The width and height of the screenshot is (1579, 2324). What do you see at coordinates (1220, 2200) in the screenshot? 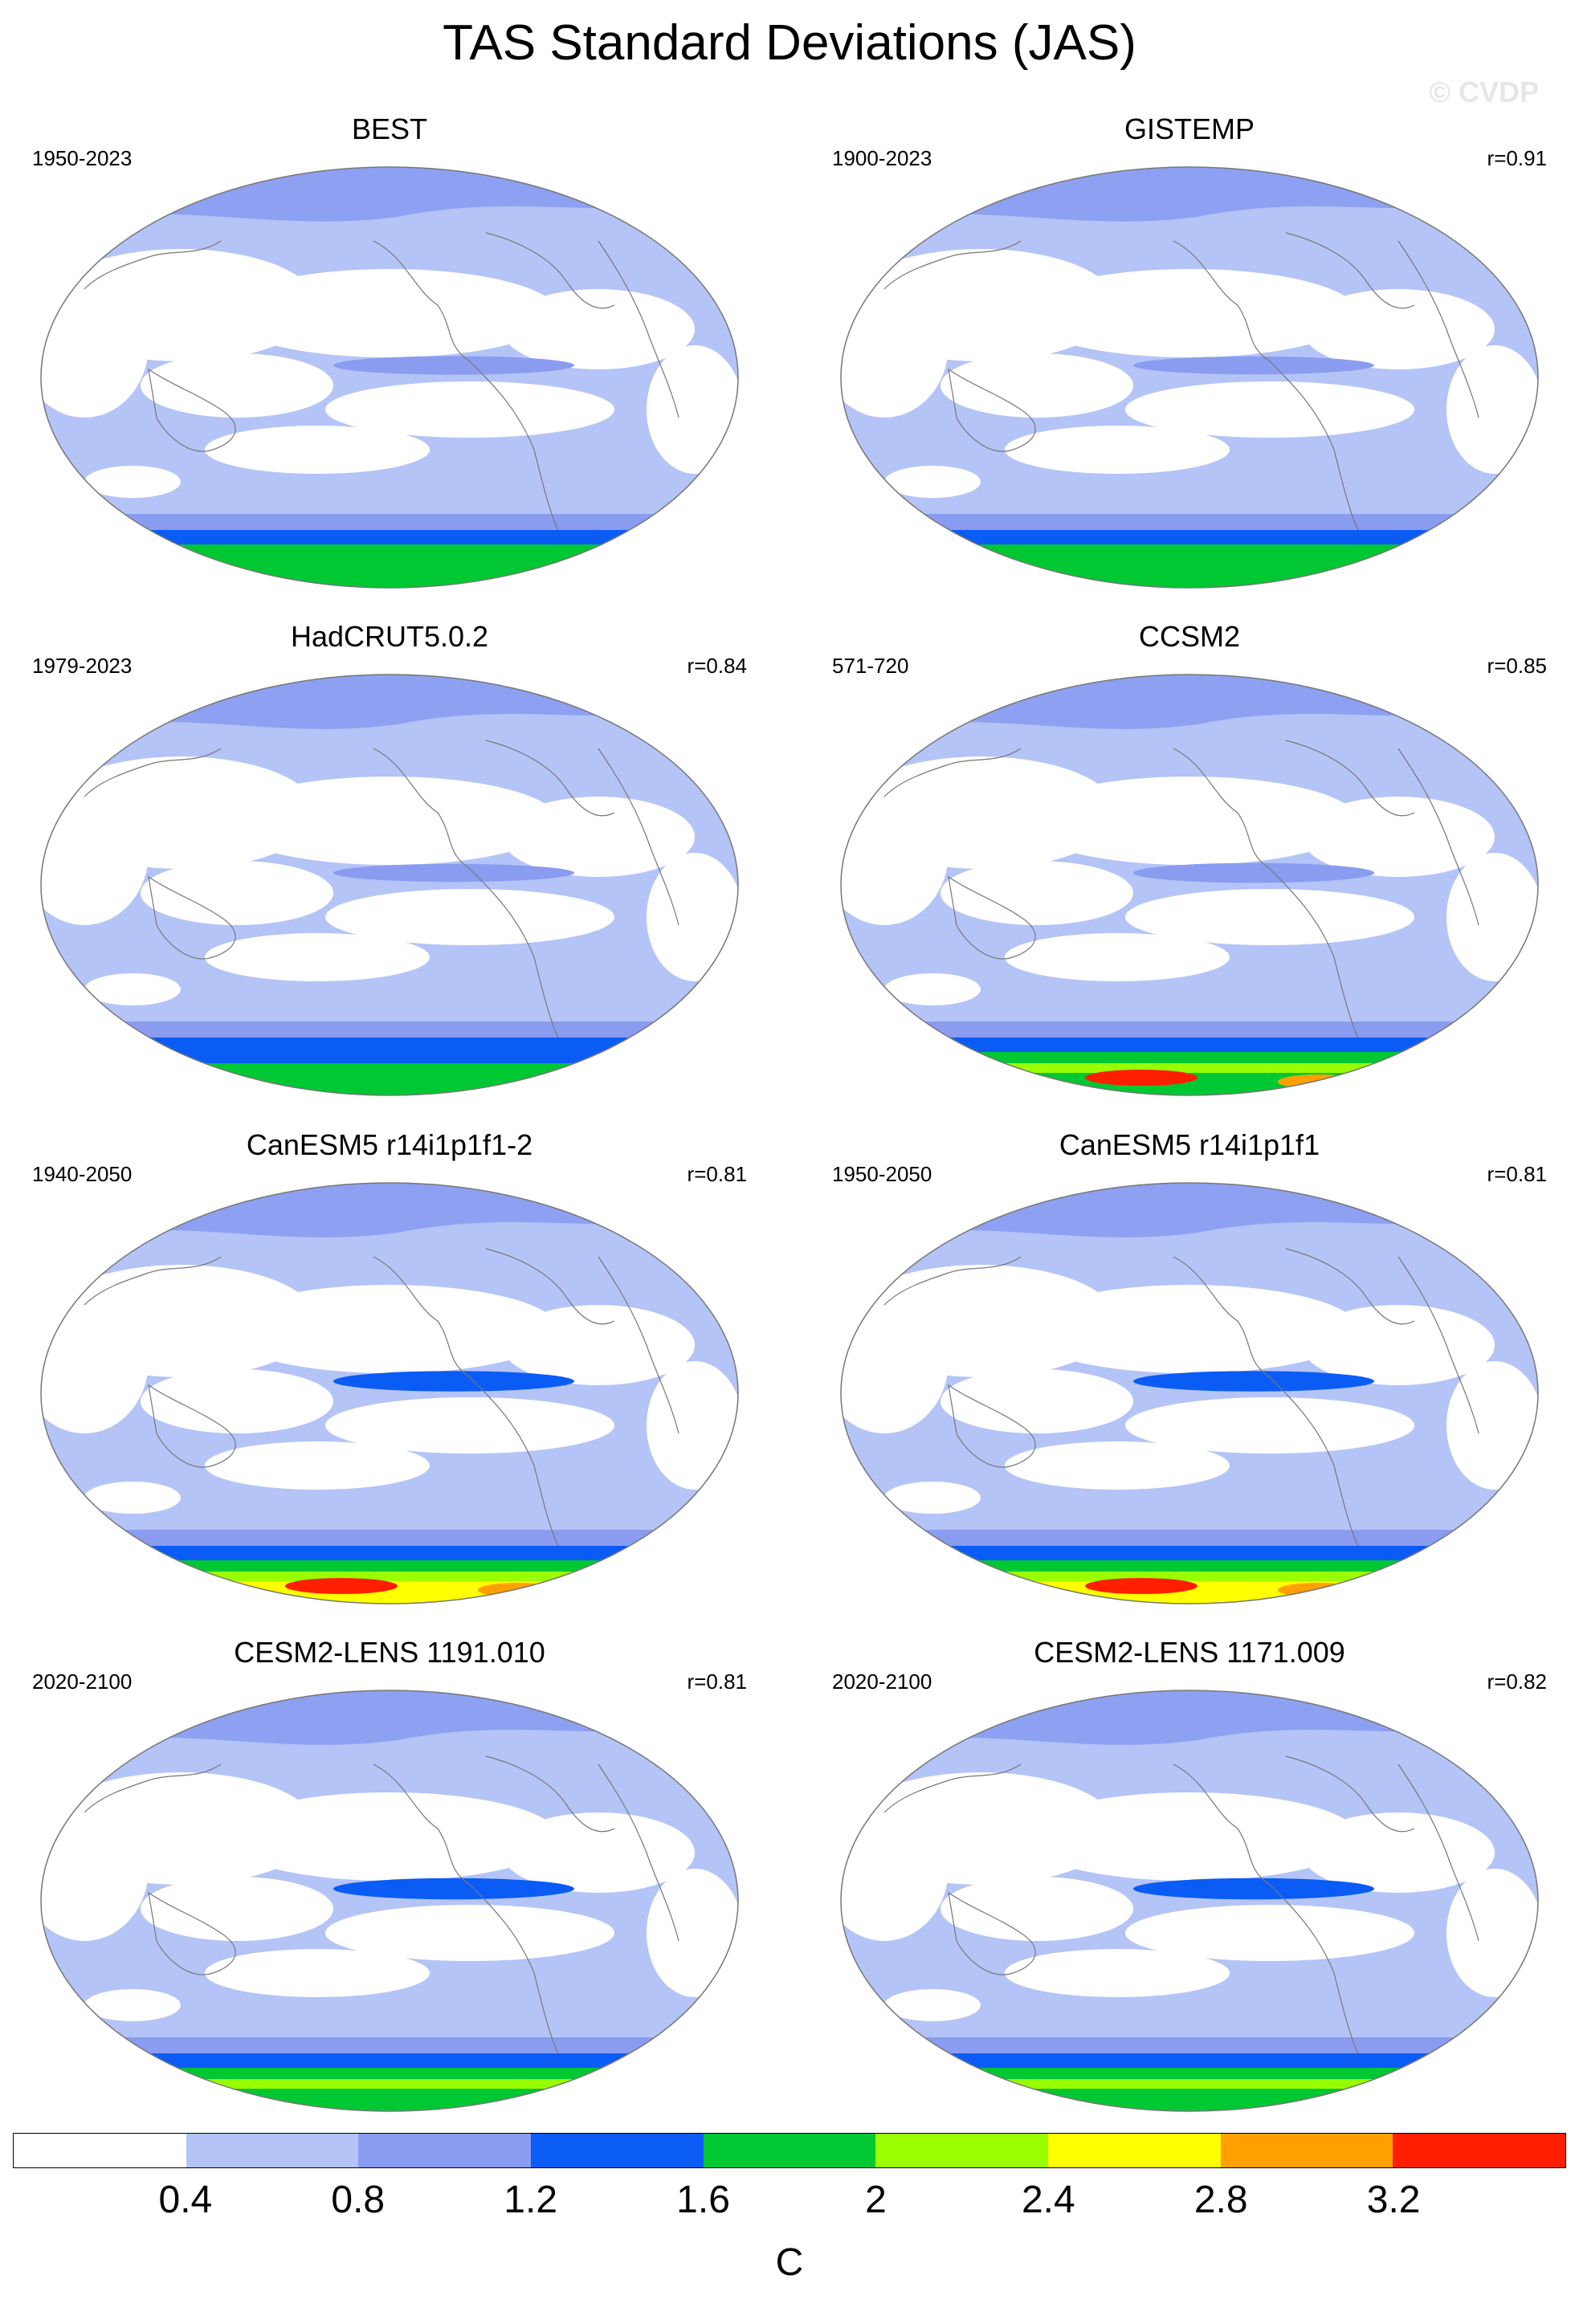
I see `colorbar-tick-label: 2.8` at bounding box center [1220, 2200].